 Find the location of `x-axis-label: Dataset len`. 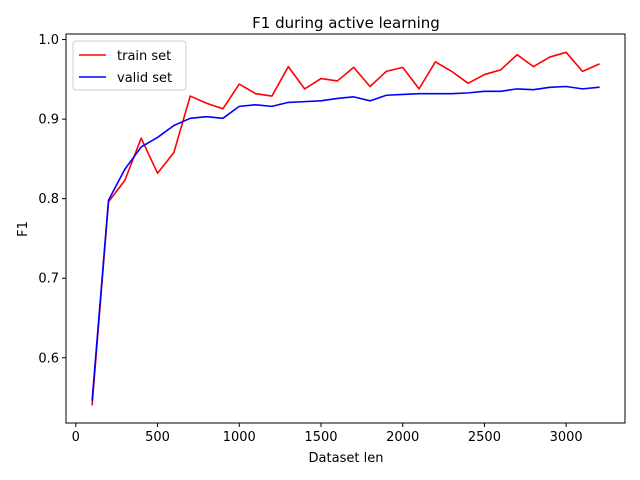

x-axis-label: Dataset len is located at coordinates (346, 458).